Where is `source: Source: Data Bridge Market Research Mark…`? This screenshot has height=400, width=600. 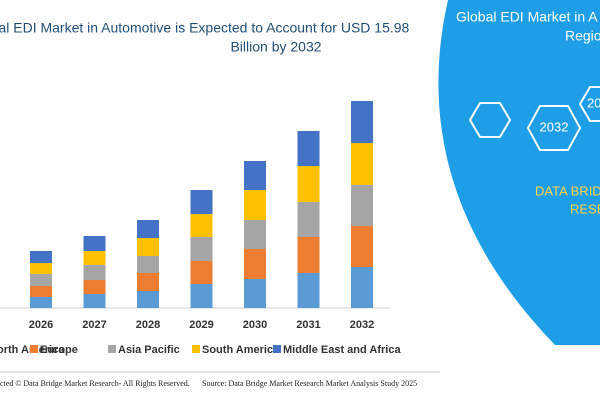
source: Source: Data Bridge Market Research Mark… is located at coordinates (309, 383).